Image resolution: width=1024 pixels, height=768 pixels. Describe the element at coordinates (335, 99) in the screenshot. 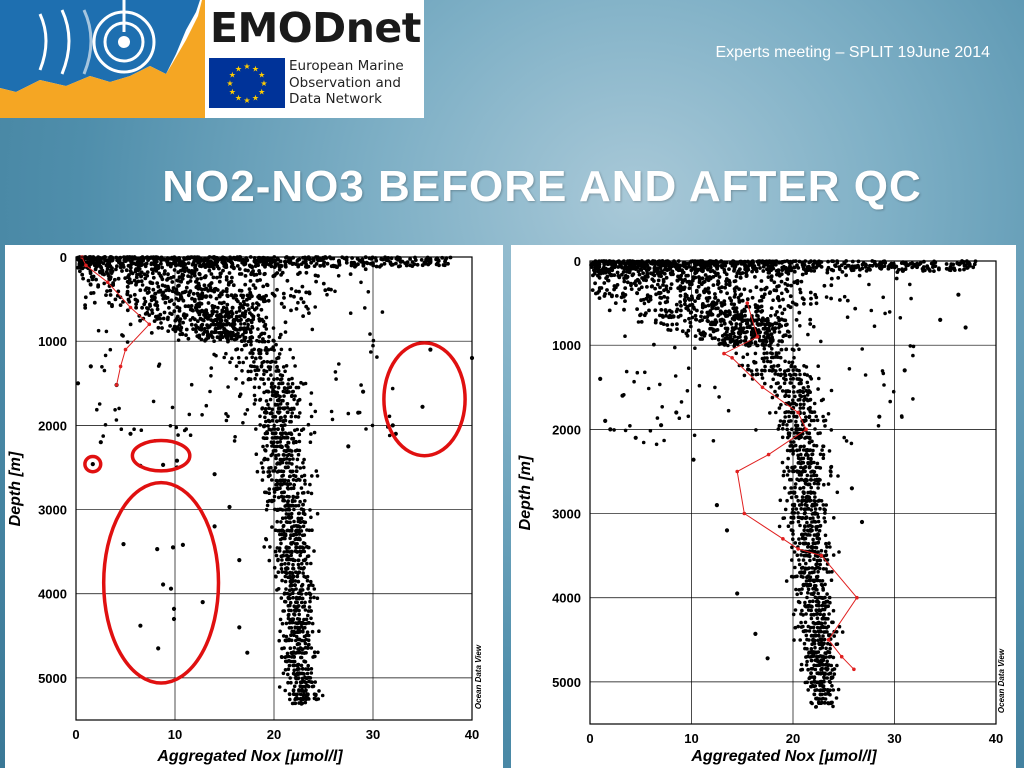

I see `logo-subtitle-line: Data Network` at that location.